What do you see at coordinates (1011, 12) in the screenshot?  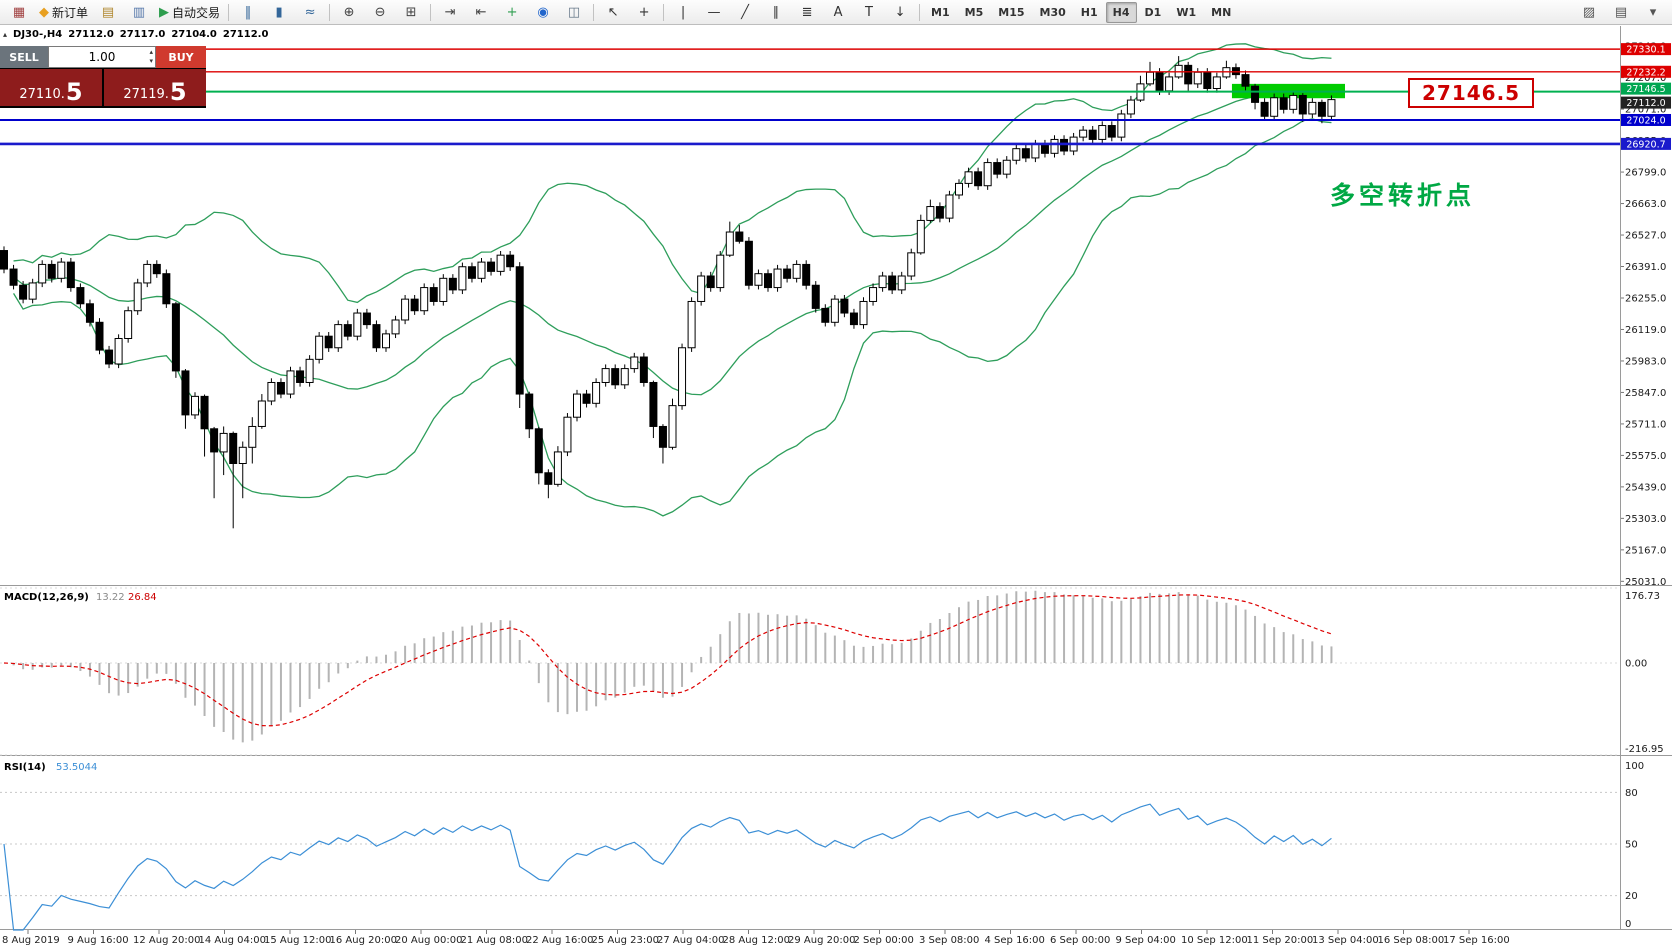 I see `timeframe-m15-button: M15` at bounding box center [1011, 12].